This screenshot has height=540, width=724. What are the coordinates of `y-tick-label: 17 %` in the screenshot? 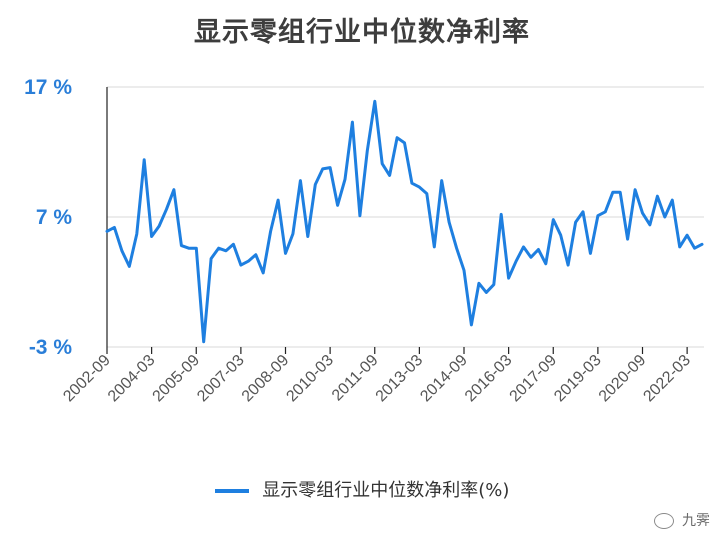 It's located at (48, 87).